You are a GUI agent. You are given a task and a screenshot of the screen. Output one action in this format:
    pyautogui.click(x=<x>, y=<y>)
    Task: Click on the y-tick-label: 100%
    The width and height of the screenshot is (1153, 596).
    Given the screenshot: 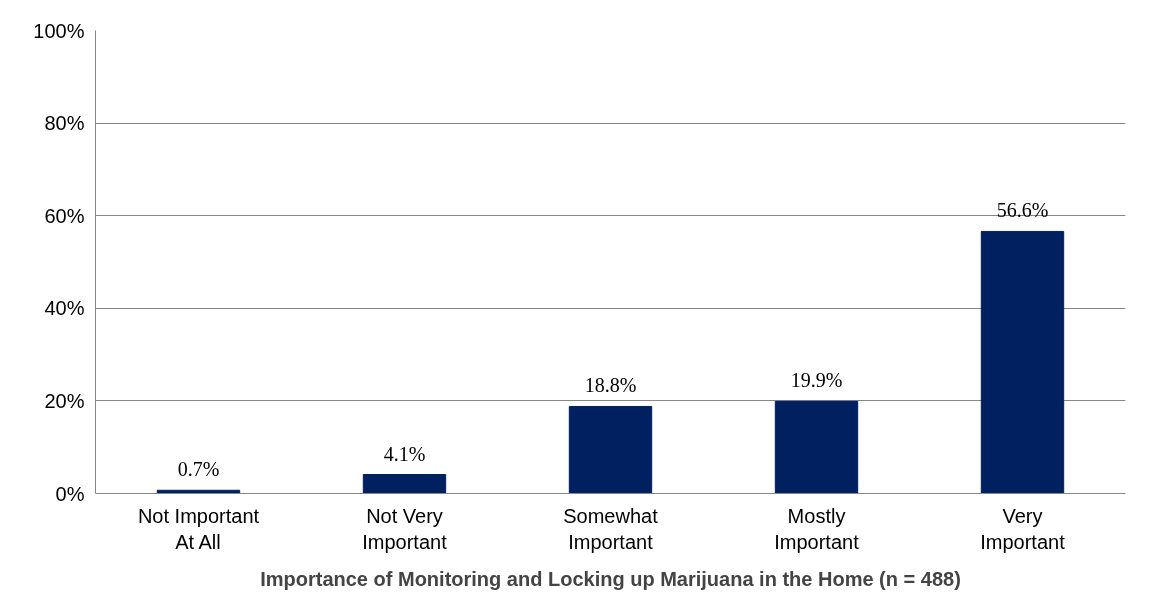 What is the action you would take?
    pyautogui.click(x=59, y=30)
    